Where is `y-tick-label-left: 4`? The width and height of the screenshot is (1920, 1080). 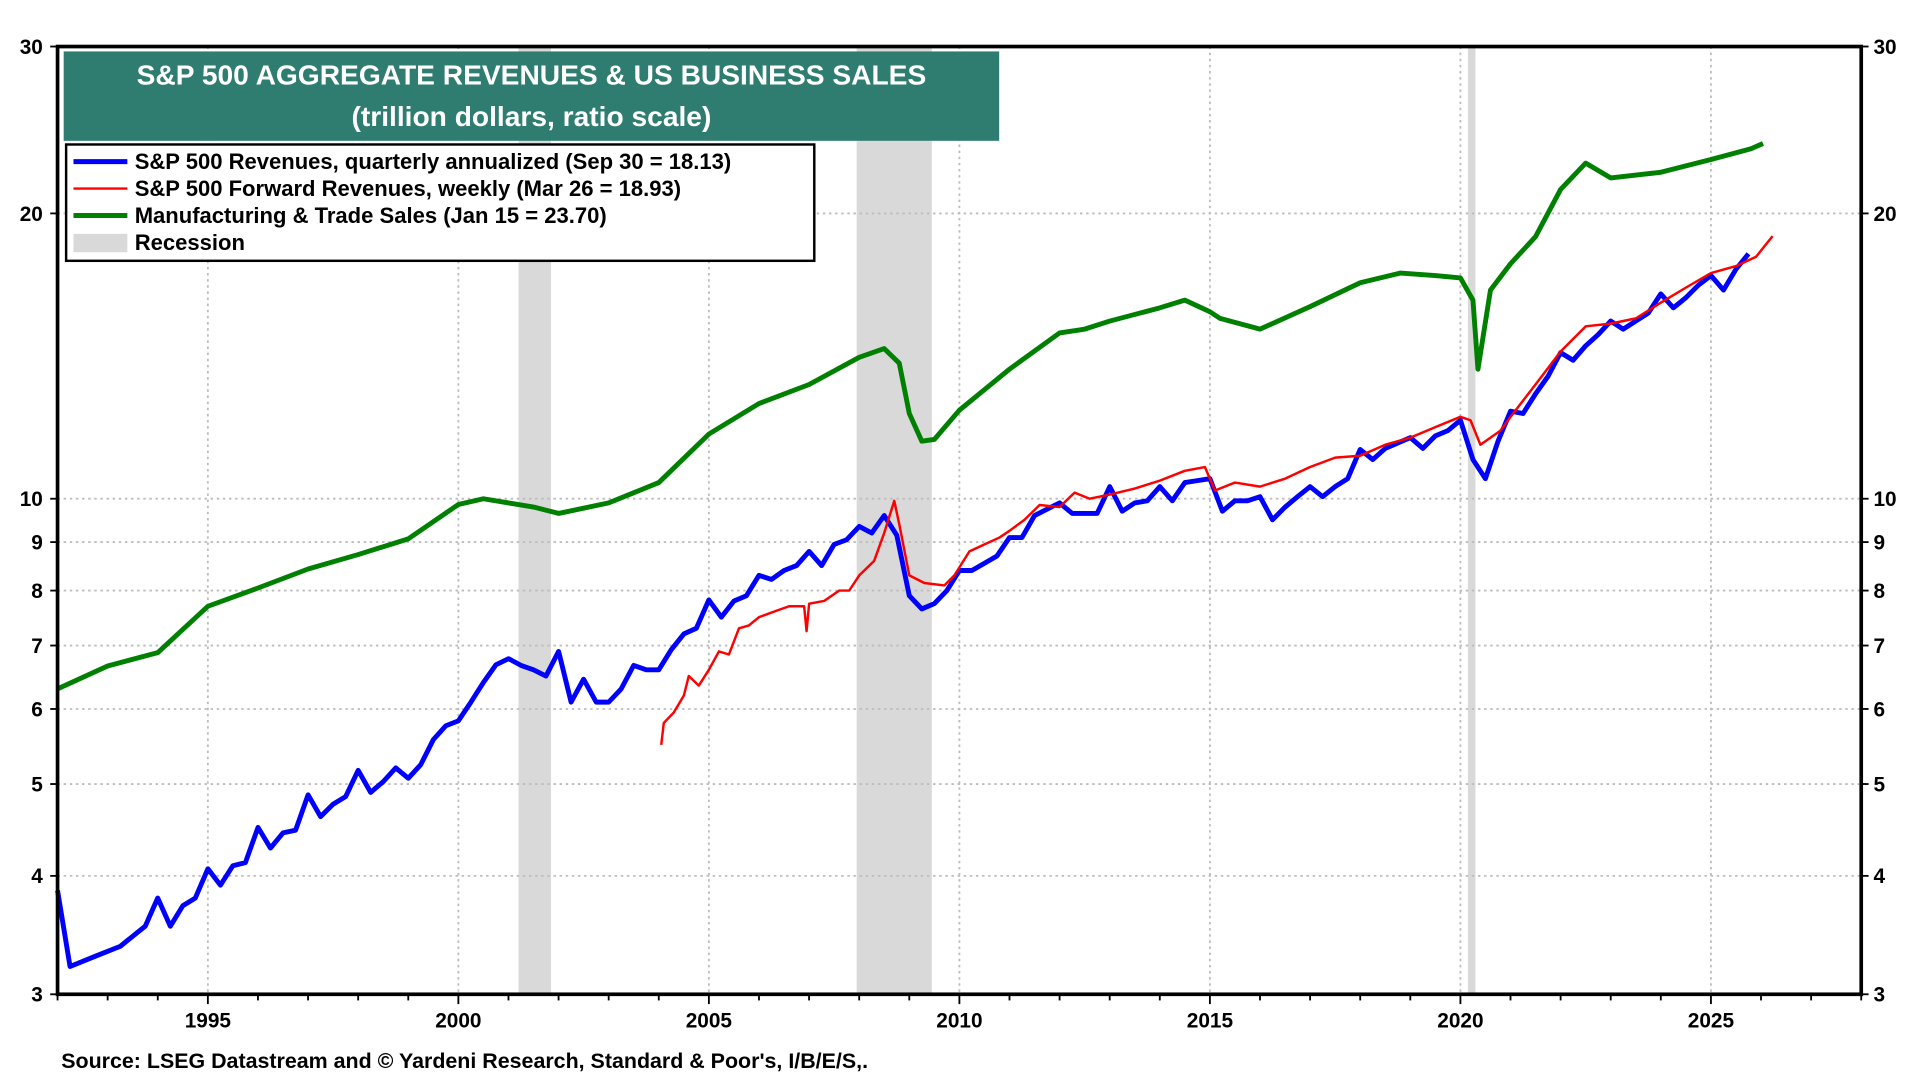
y-tick-label-left: 4 is located at coordinates (37, 876).